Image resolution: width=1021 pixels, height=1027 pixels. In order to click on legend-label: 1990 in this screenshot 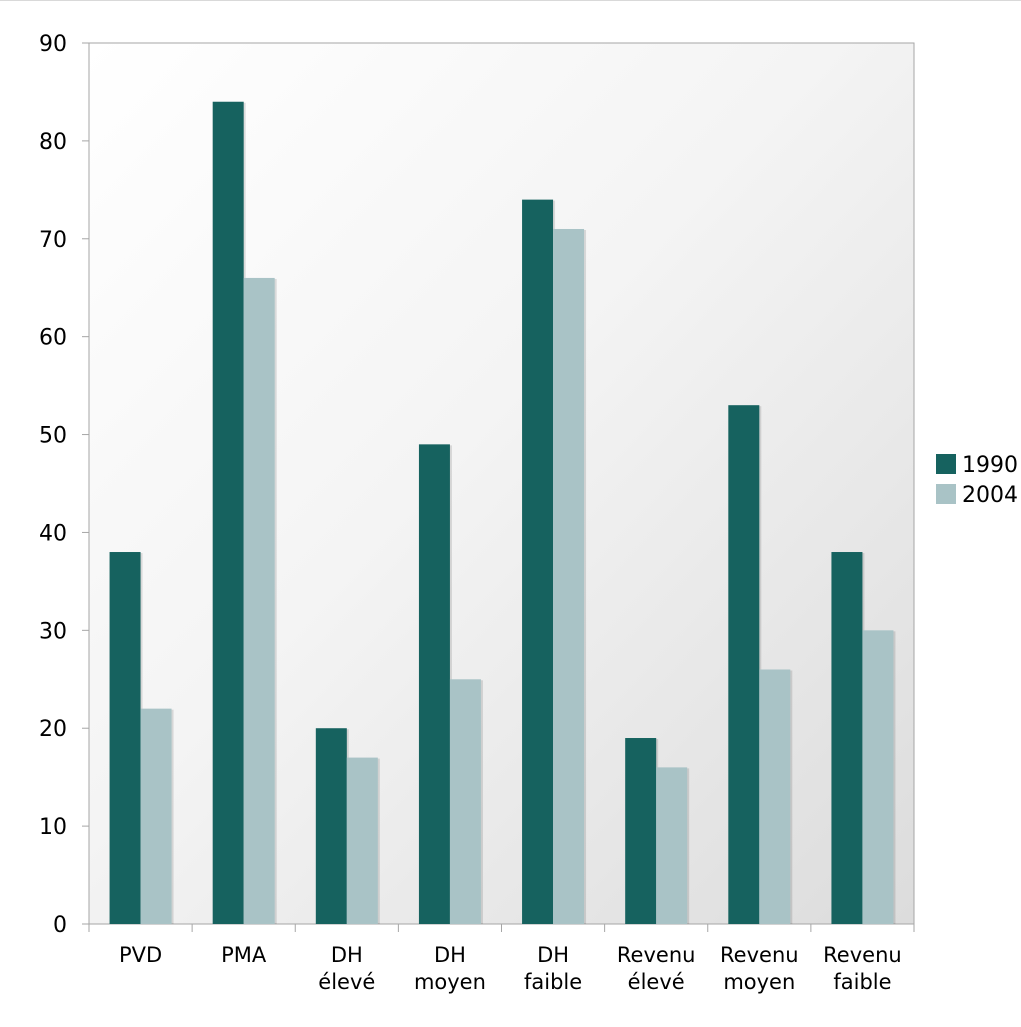, I will do `click(990, 465)`.